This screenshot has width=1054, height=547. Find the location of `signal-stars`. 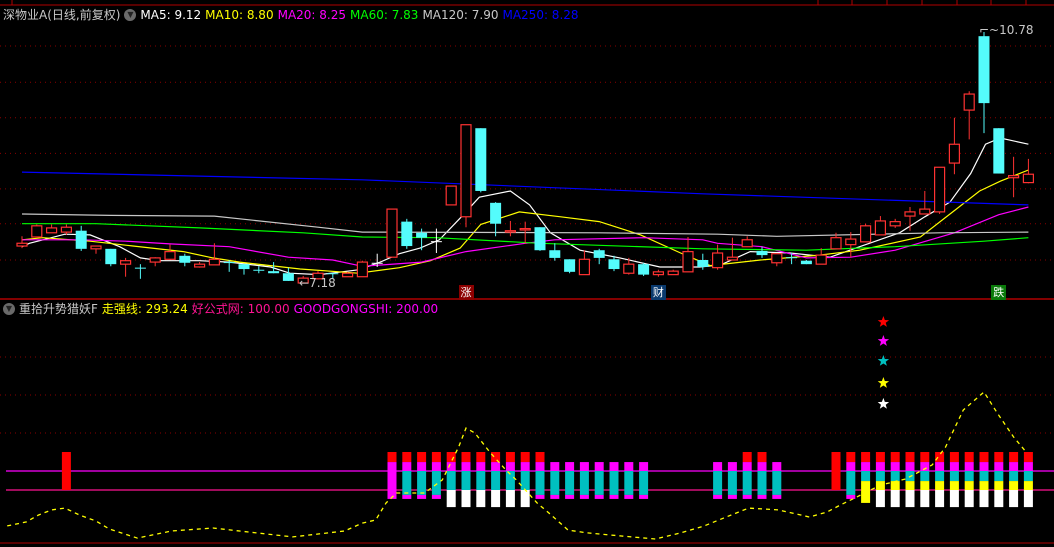

signal-stars is located at coordinates (883, 362).